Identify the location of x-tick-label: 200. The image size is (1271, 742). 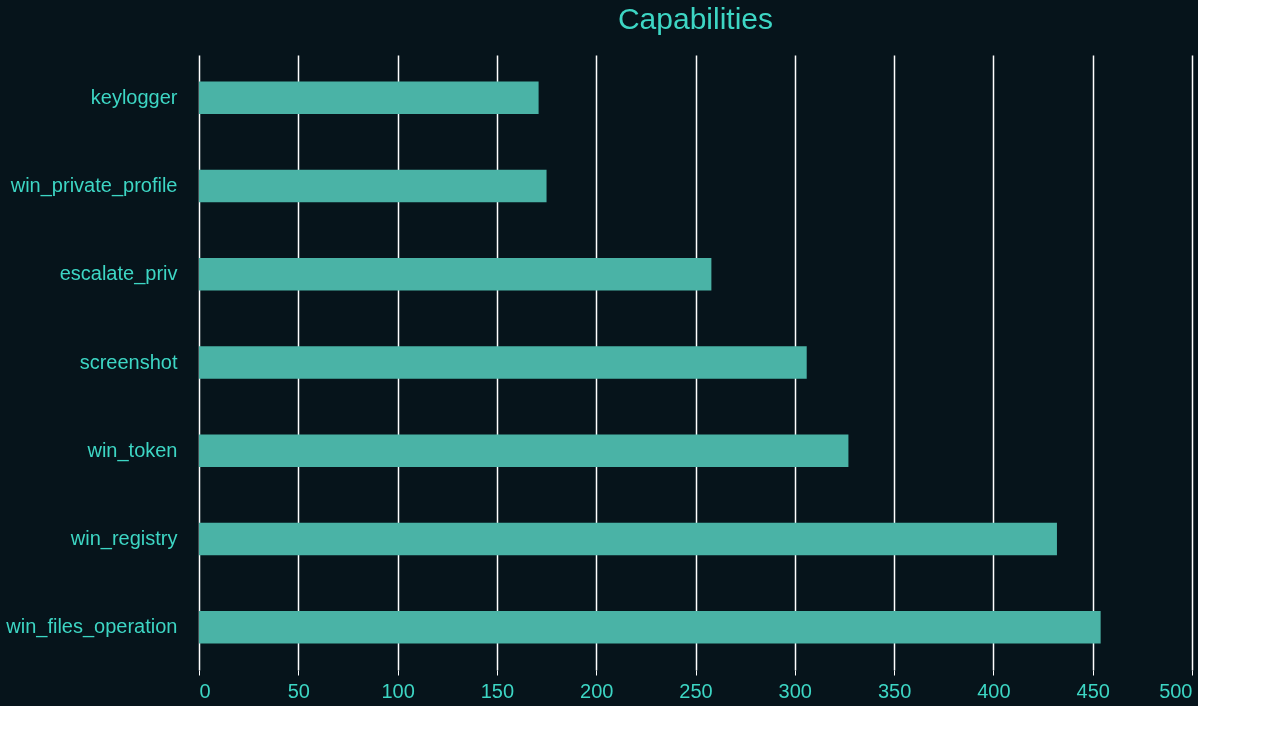
(597, 690).